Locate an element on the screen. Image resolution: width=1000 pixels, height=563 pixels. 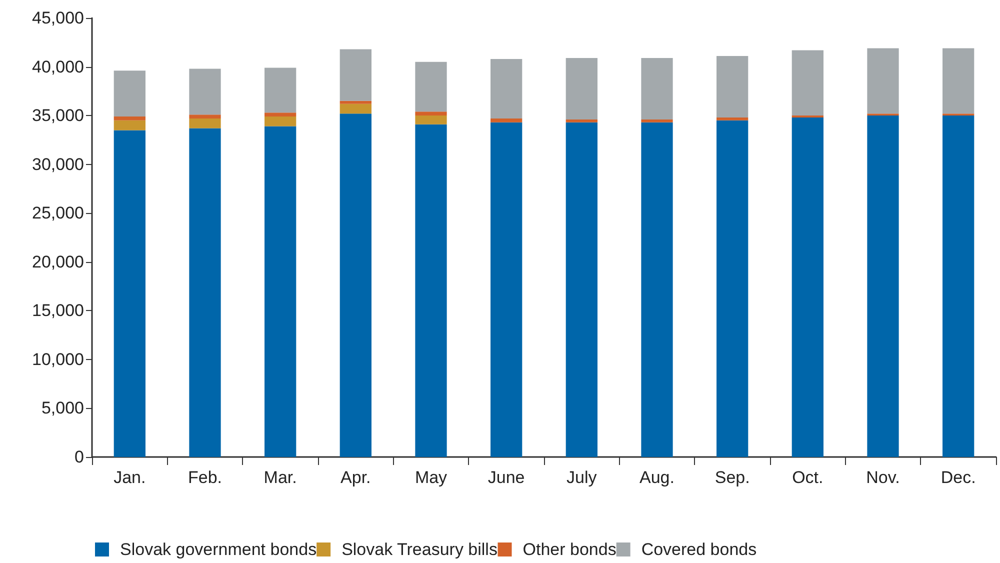
x-tick-label: Feb. is located at coordinates (205, 477).